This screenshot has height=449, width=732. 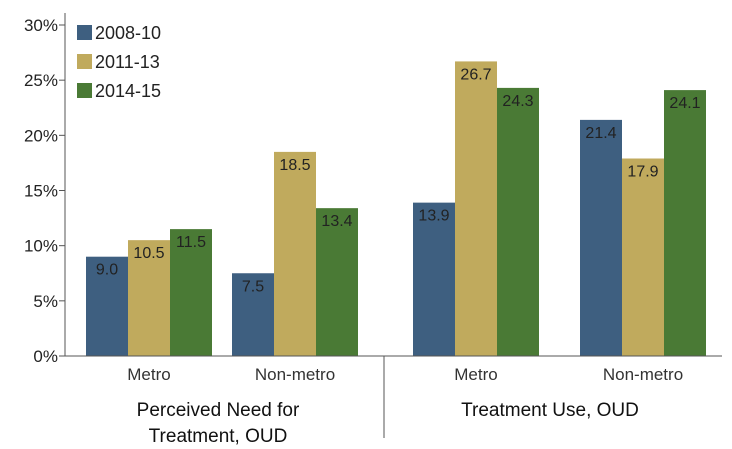 I want to click on y-axis: 0% 5% 10% 15% 20% 25% 30%, so click(x=45, y=189).